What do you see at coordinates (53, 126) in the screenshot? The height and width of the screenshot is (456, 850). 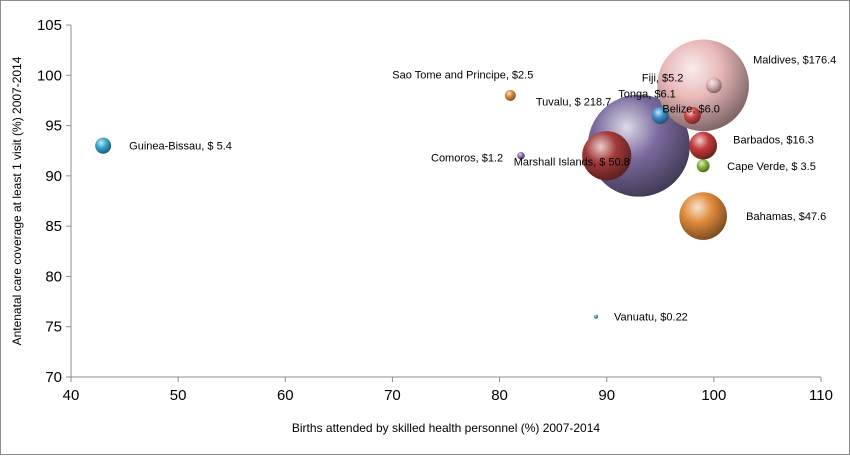 I see `y-tick-label: 95` at bounding box center [53, 126].